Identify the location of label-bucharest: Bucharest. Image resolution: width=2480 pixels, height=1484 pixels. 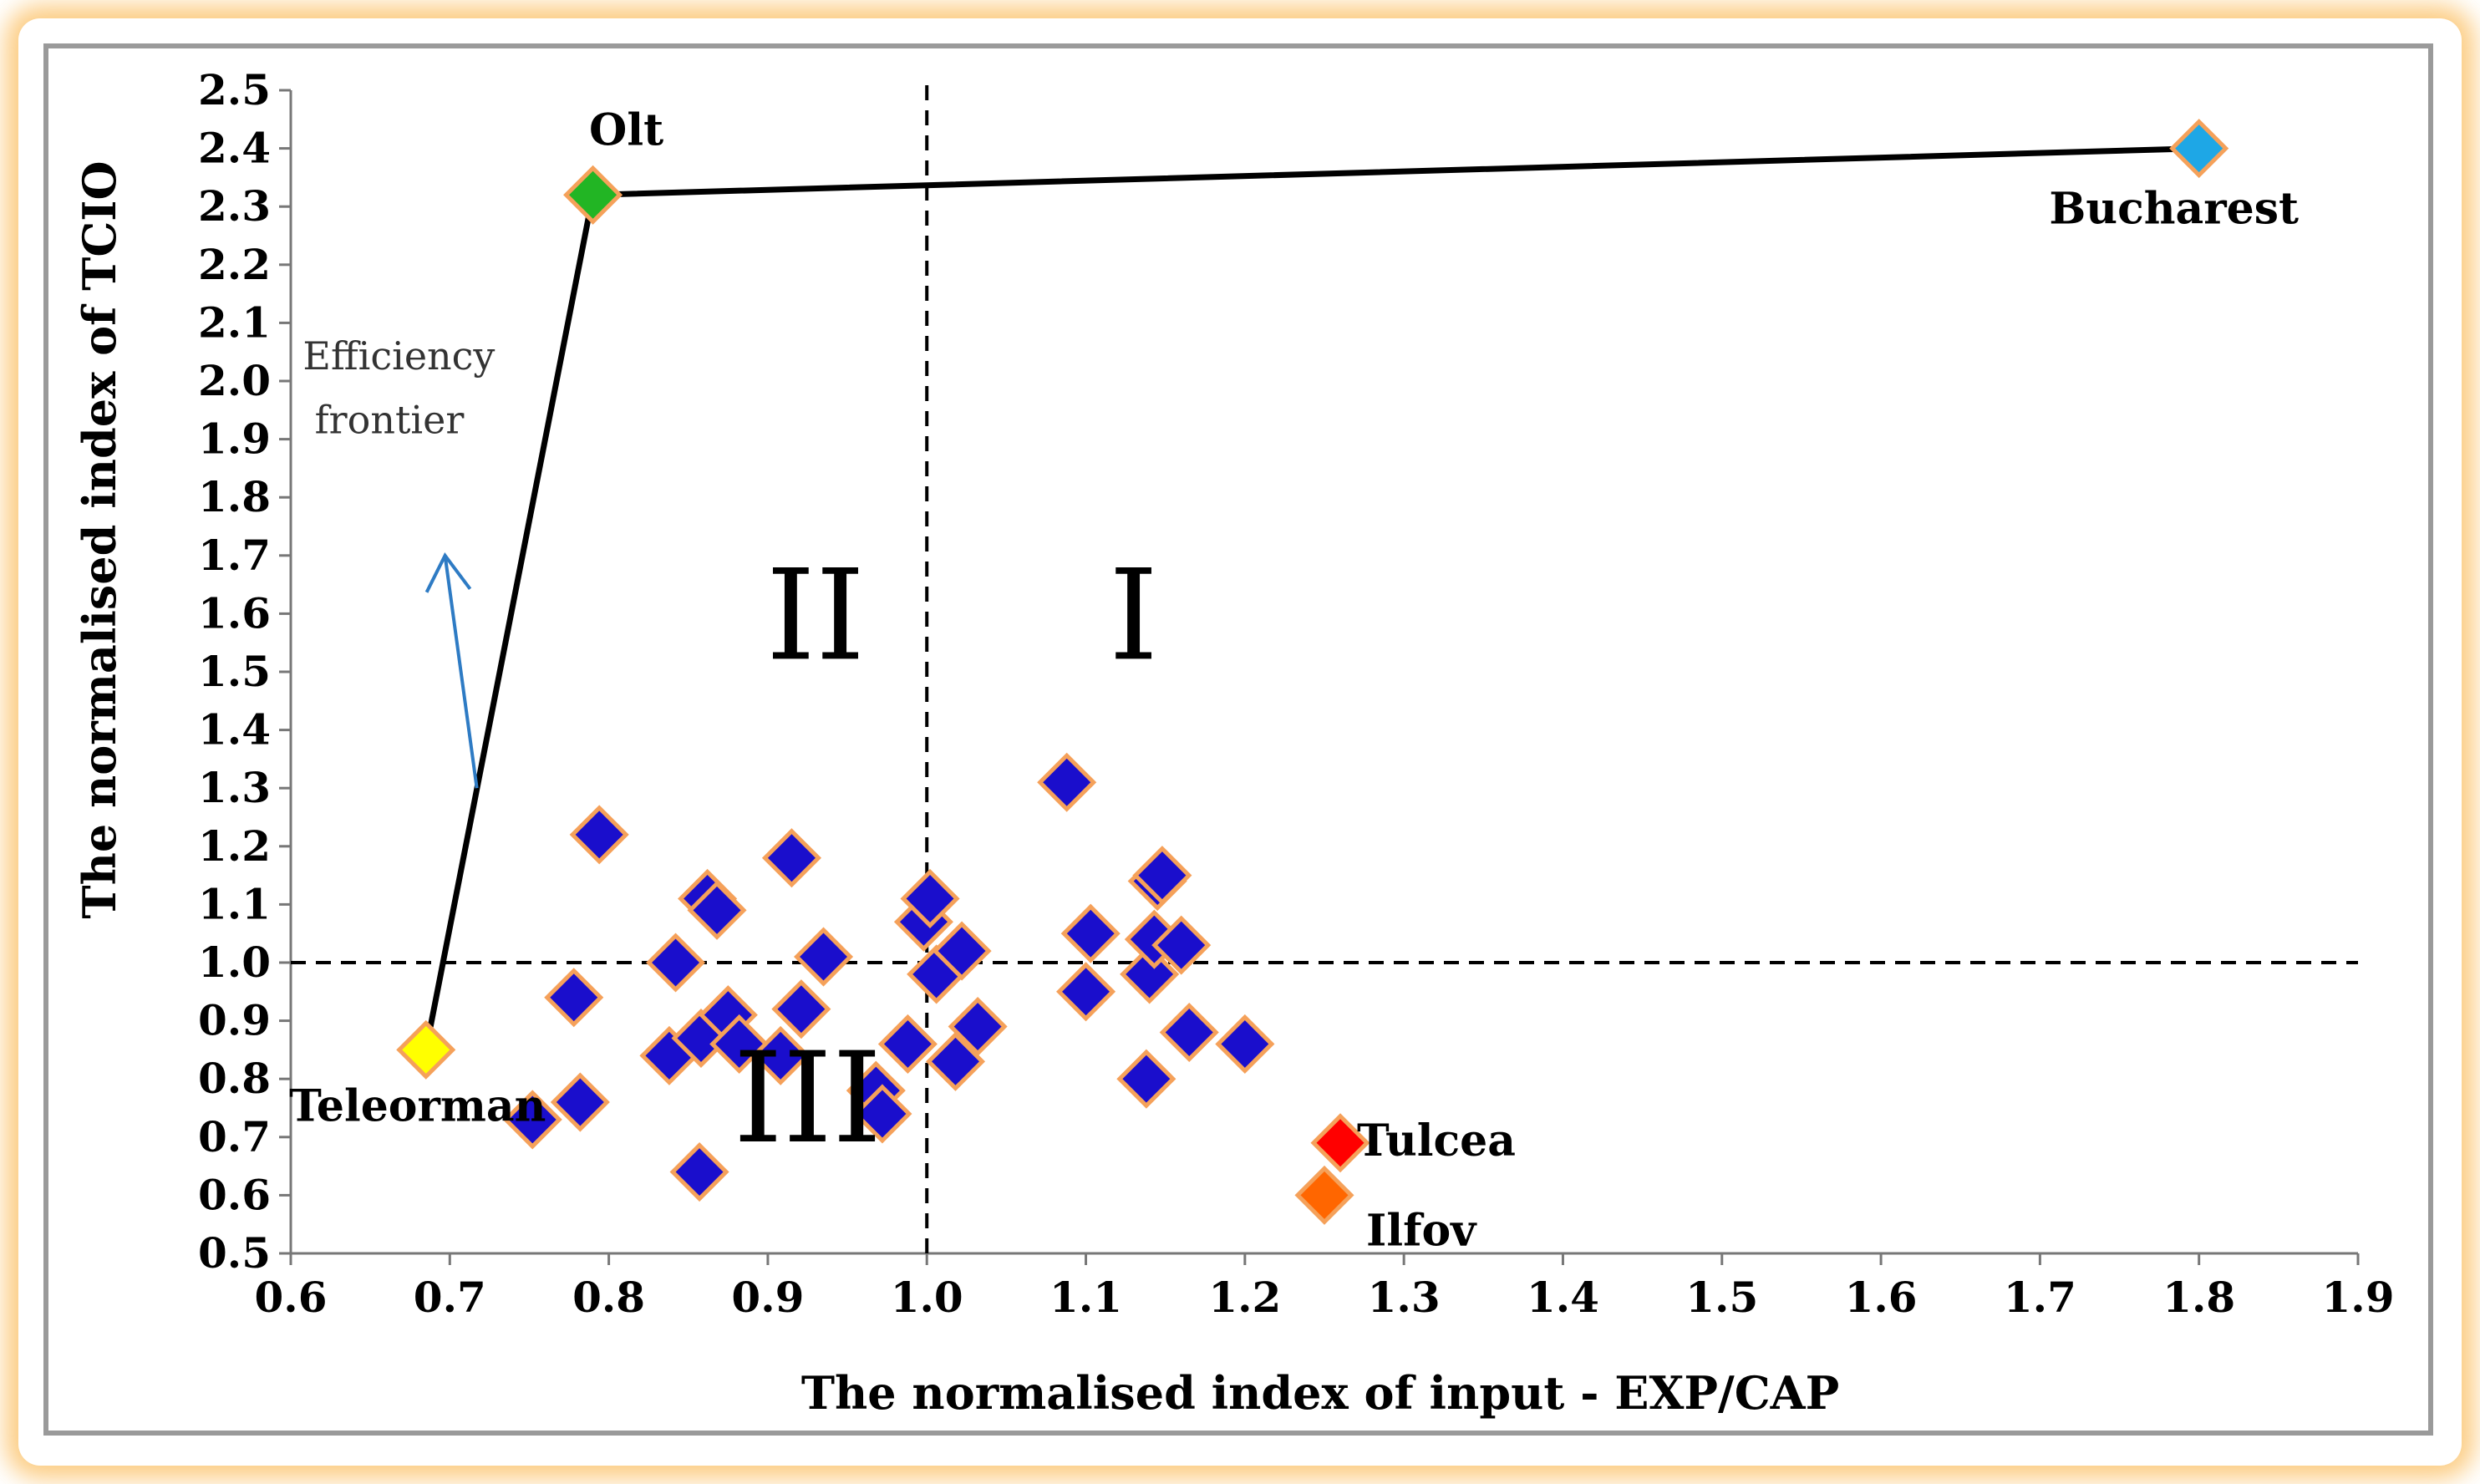
(2174, 209).